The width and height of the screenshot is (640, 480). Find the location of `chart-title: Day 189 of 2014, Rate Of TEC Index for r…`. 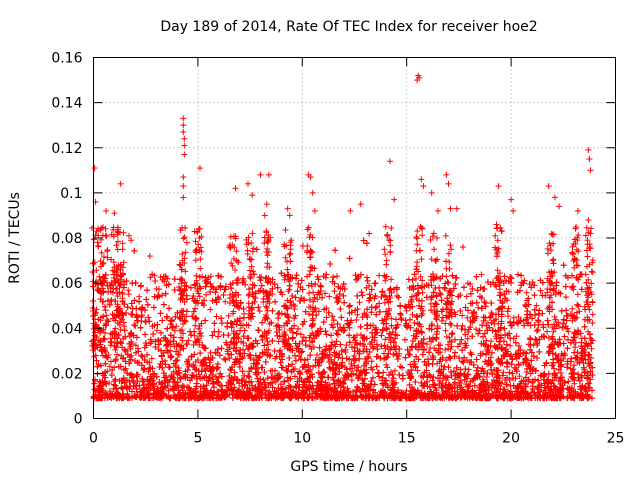

chart-title: Day 189 of 2014, Rate Of TEC Index for r… is located at coordinates (348, 27).